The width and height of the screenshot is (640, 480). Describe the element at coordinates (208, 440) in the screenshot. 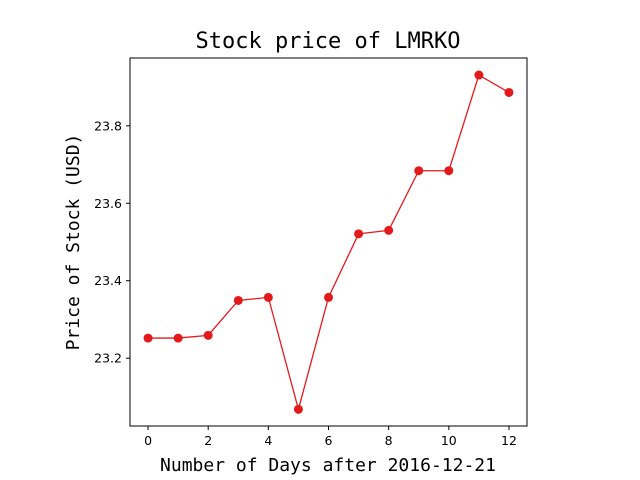

I see `x-tick-label: 2` at that location.